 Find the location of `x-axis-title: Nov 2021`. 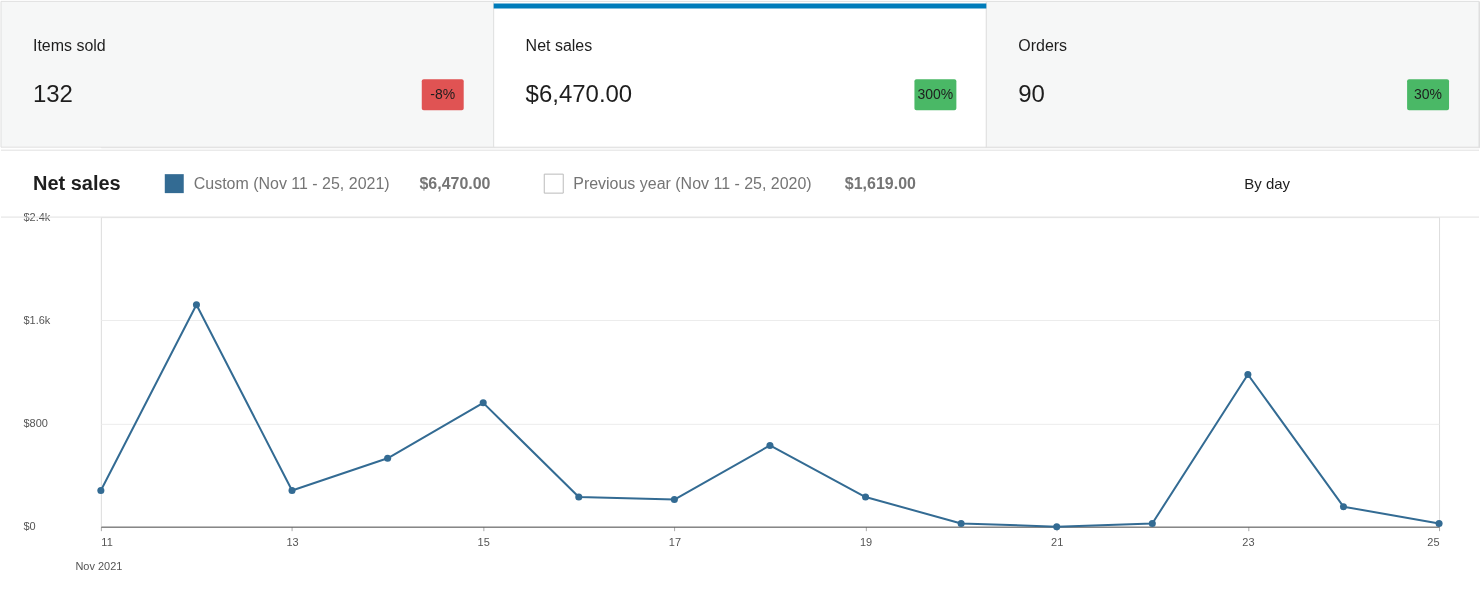

x-axis-title: Nov 2021 is located at coordinates (99, 566).